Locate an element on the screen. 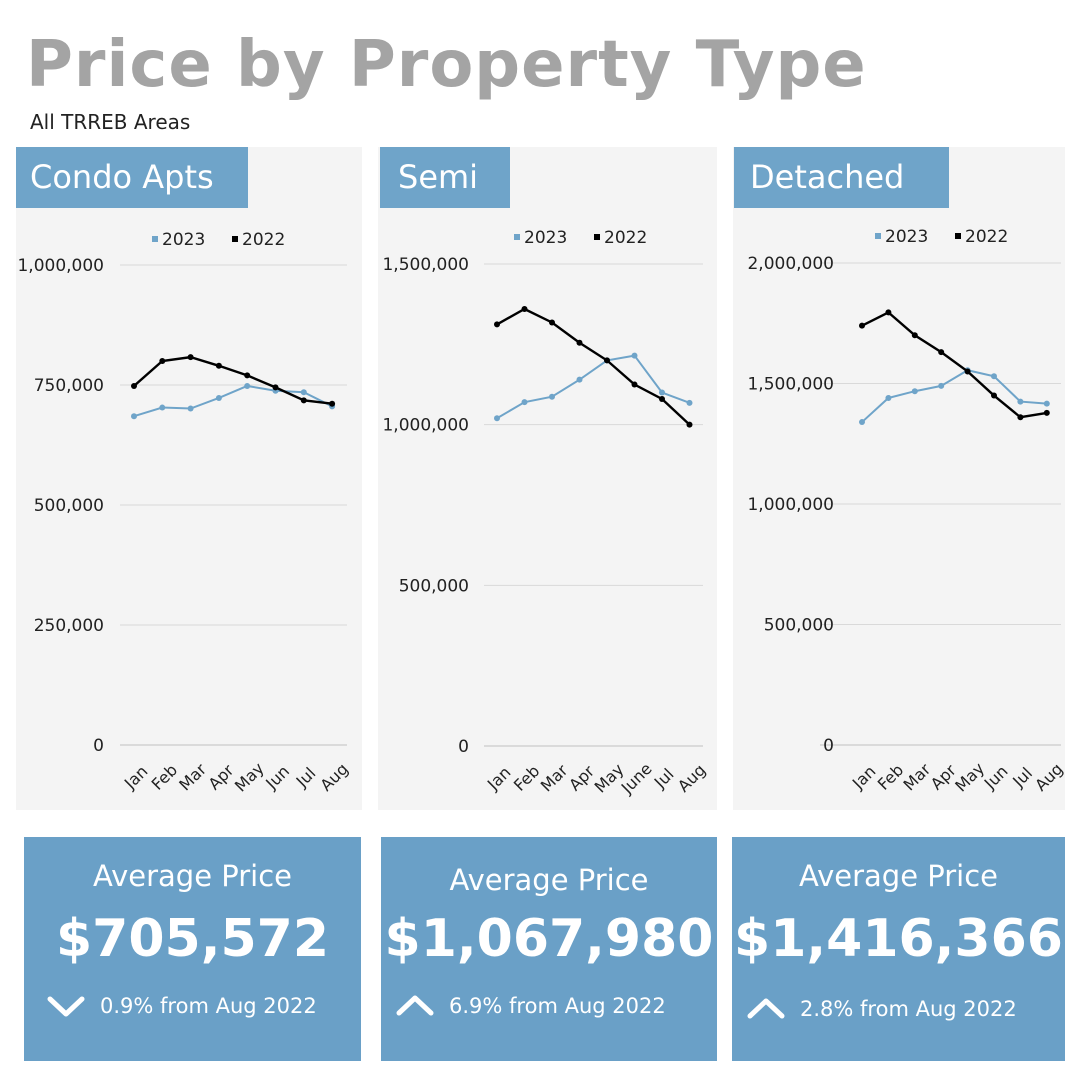 The image size is (1080, 1080). x-tick-label: Jun is located at coordinates (277, 778).